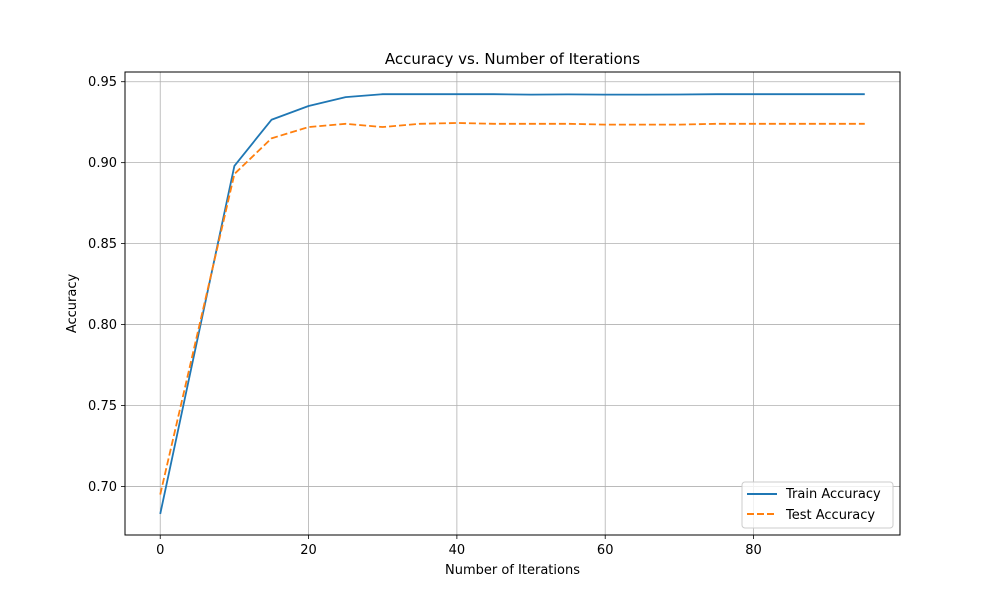 This screenshot has width=1000, height=600. What do you see at coordinates (102, 325) in the screenshot?
I see `y-tick-label: 0.80` at bounding box center [102, 325].